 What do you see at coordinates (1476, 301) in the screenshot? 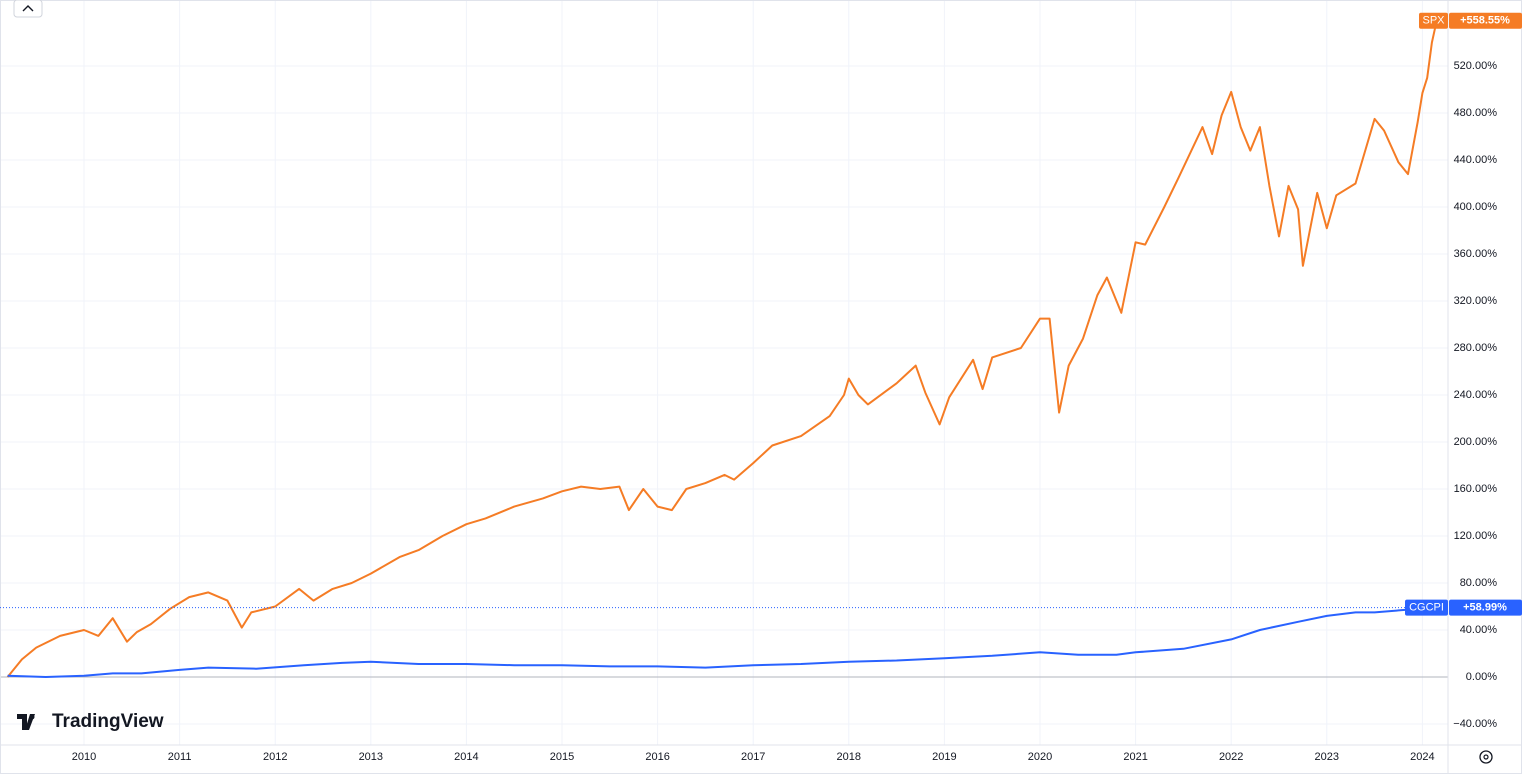
I see `y-tick-label: 320.00%` at bounding box center [1476, 301].